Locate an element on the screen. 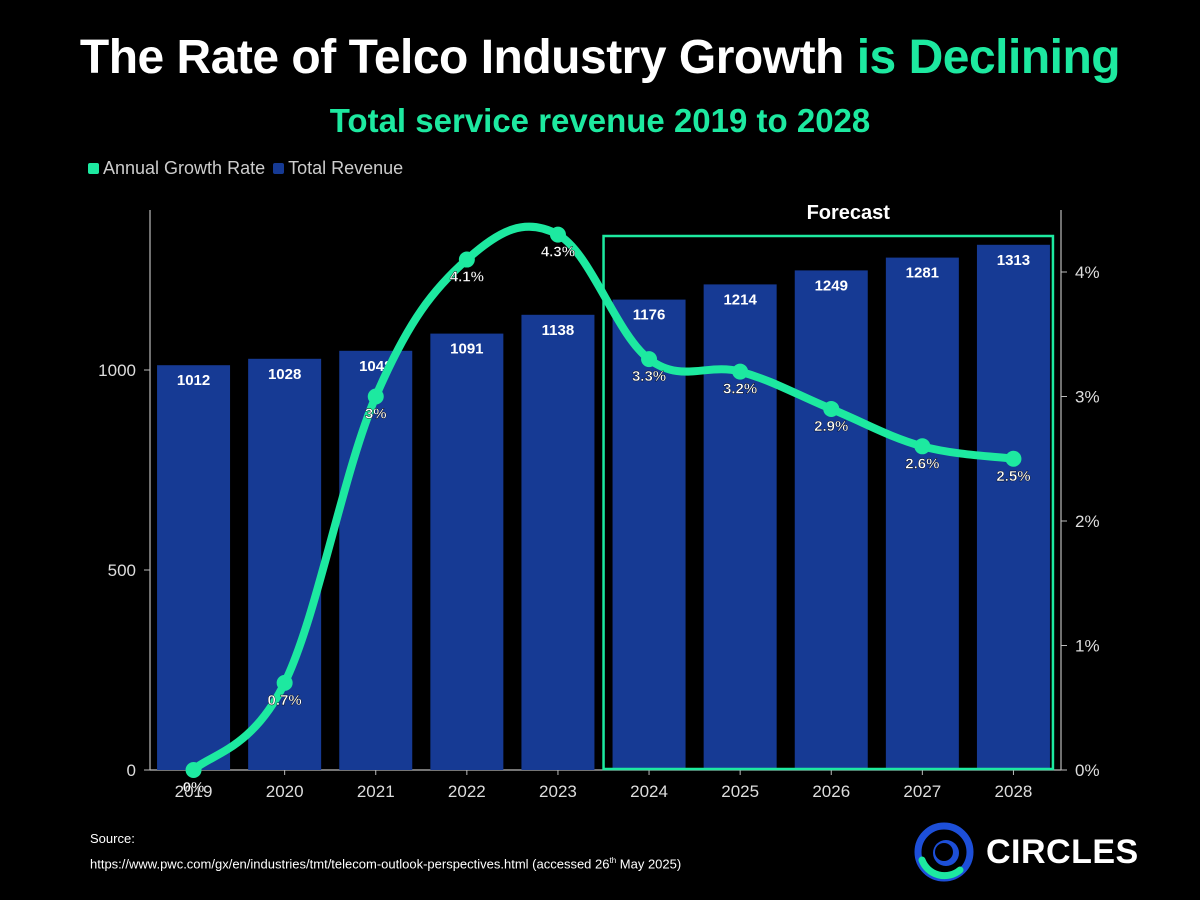 This screenshot has width=1200, height=900. x-tick-label: 2025 is located at coordinates (740, 791).